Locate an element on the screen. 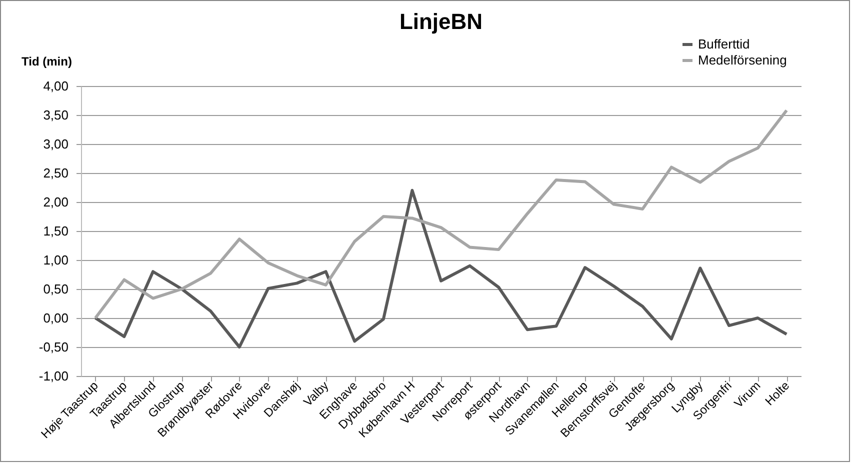 Image resolution: width=852 pixels, height=464 pixels. y-tick-label: 2,50 is located at coordinates (55, 173).